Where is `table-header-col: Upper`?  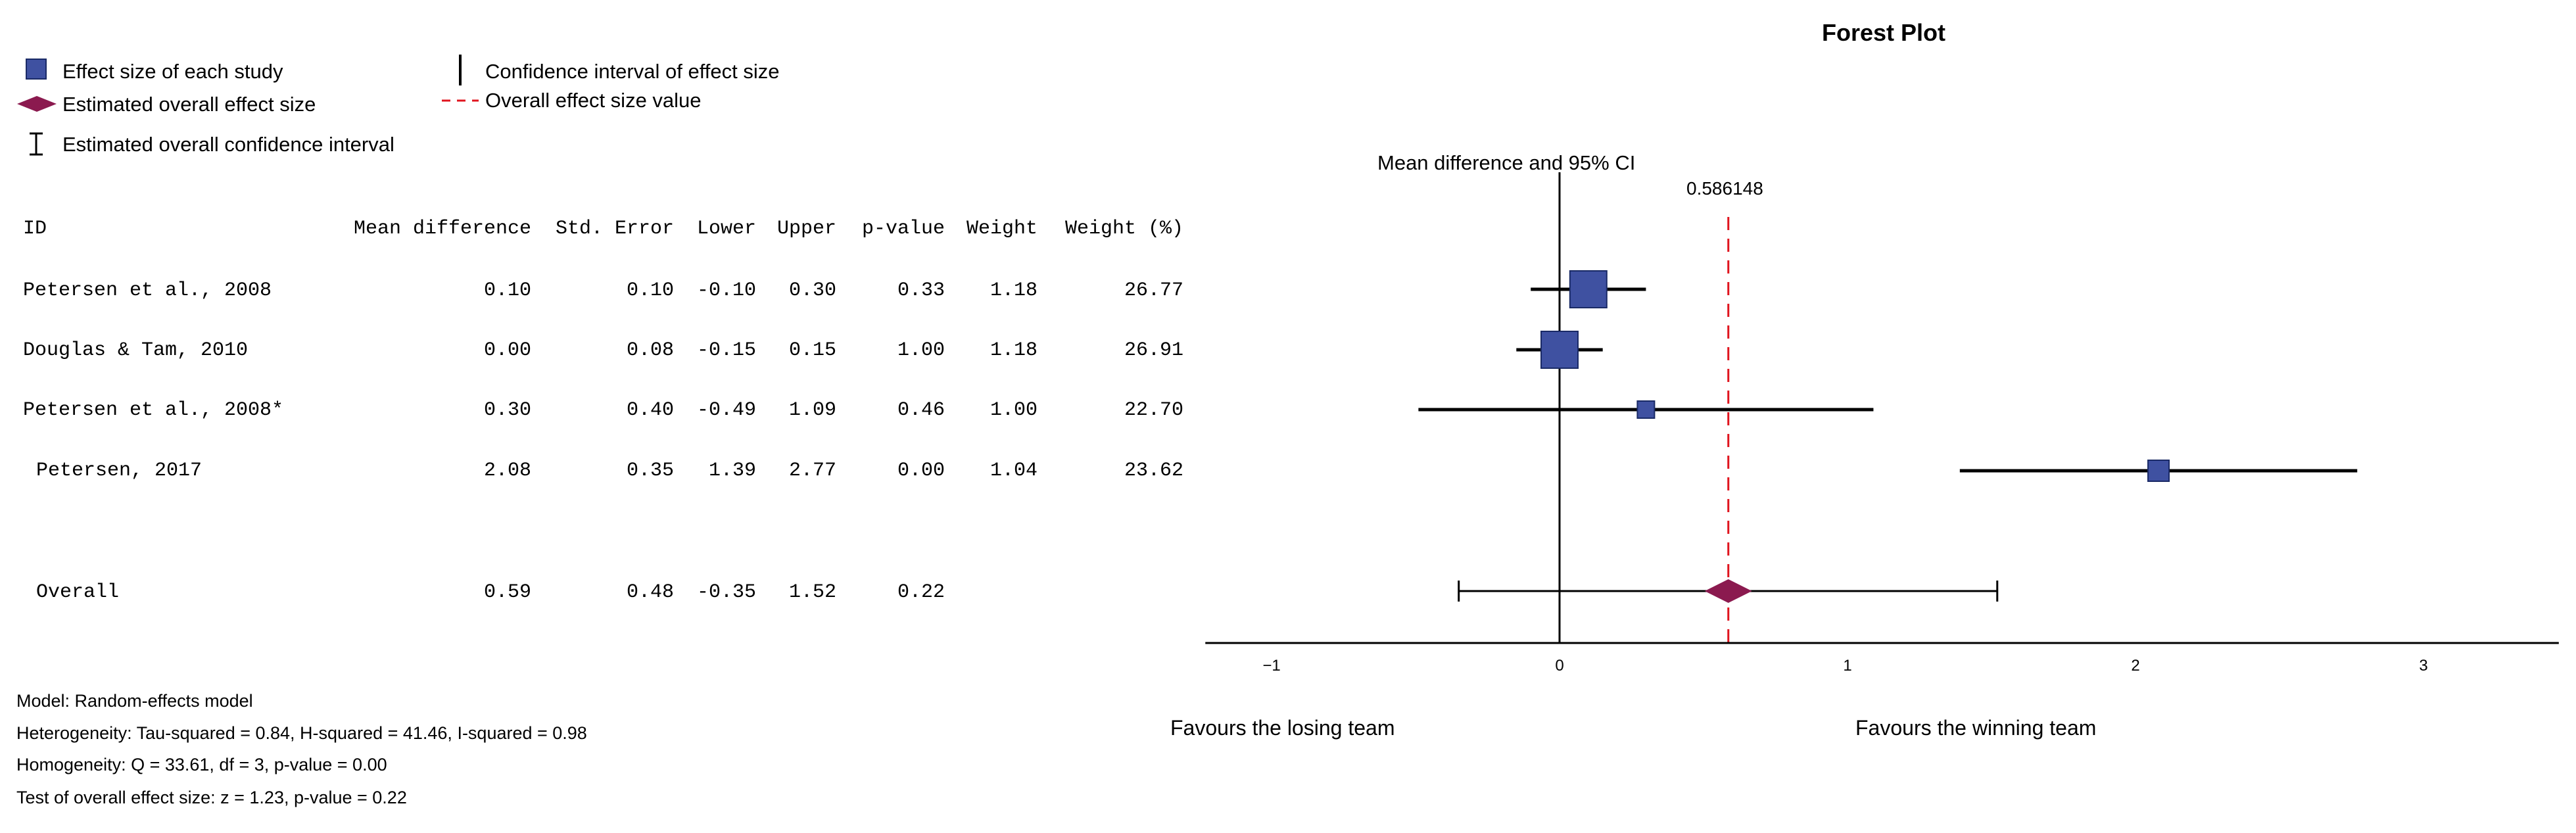 table-header-col: Upper is located at coordinates (806, 229).